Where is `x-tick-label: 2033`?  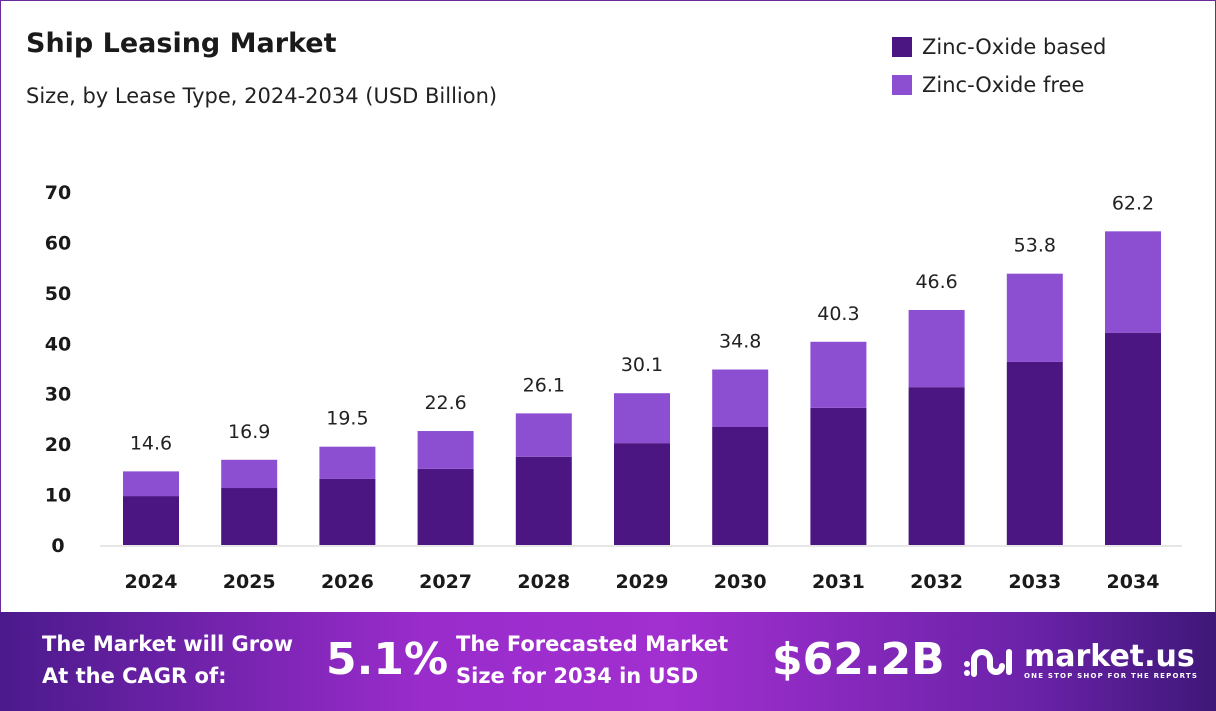 x-tick-label: 2033 is located at coordinates (1034, 582).